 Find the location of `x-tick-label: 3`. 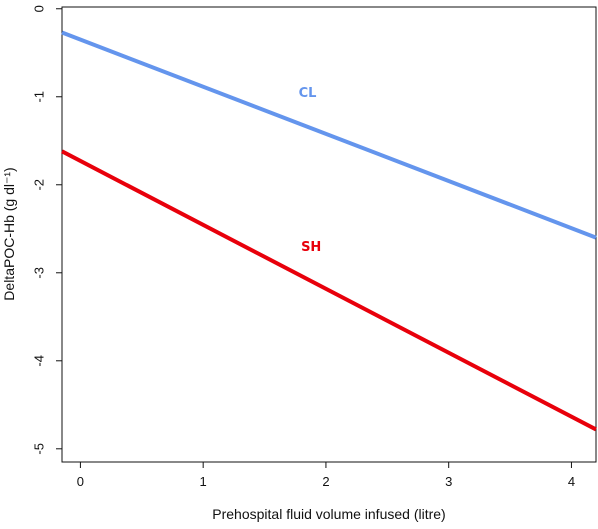

x-tick-label: 3 is located at coordinates (448, 481).